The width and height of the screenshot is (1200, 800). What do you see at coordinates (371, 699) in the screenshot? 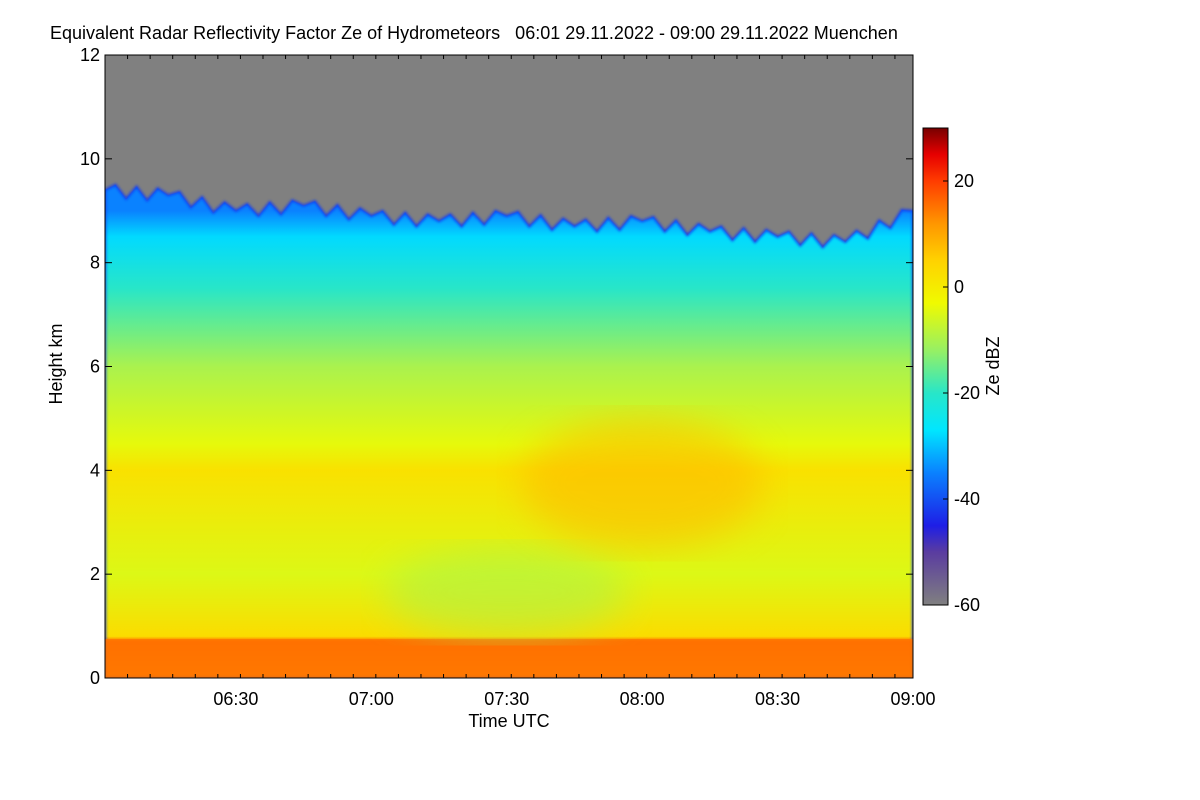
I see `x-tick-label: 07:00` at bounding box center [371, 699].